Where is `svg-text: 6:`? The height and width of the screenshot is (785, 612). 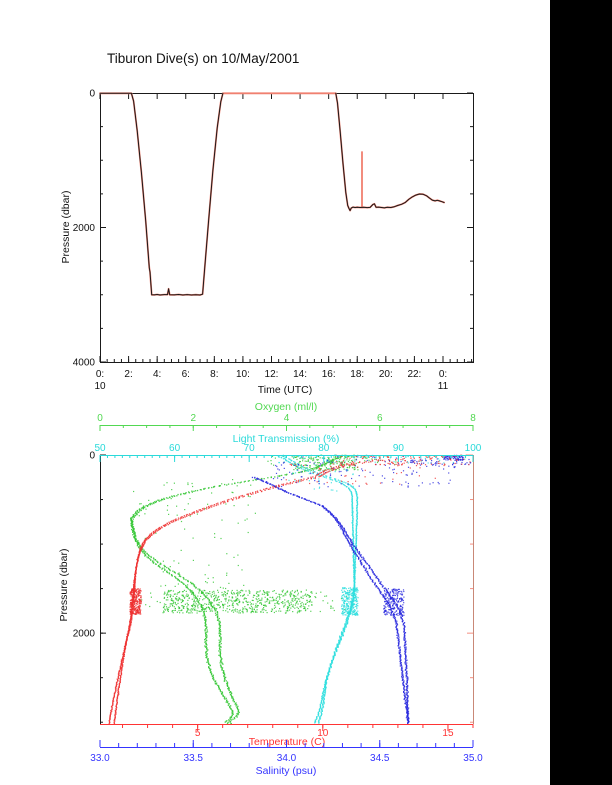 svg-text: 6: is located at coordinates (186, 374).